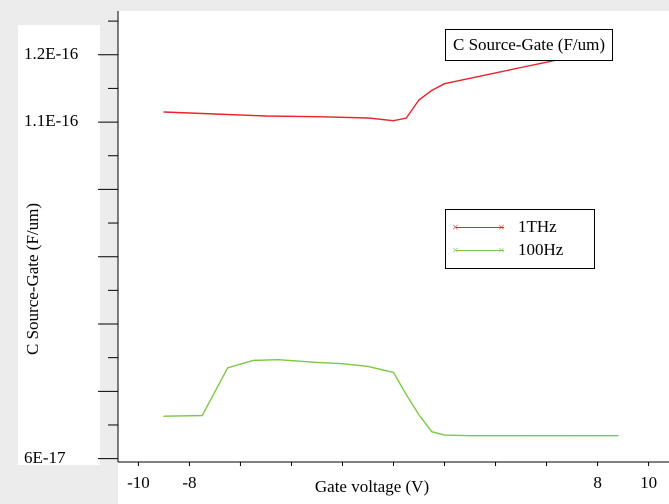 This screenshot has height=504, width=669. What do you see at coordinates (390, 397) in the screenshot?
I see `series-line-100hz` at bounding box center [390, 397].